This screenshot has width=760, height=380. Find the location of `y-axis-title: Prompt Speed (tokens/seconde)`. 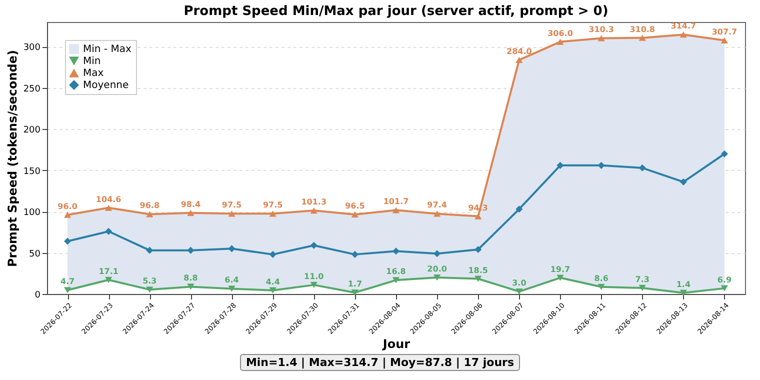

y-axis-title: Prompt Speed (tokens/seconde) is located at coordinates (12, 158).